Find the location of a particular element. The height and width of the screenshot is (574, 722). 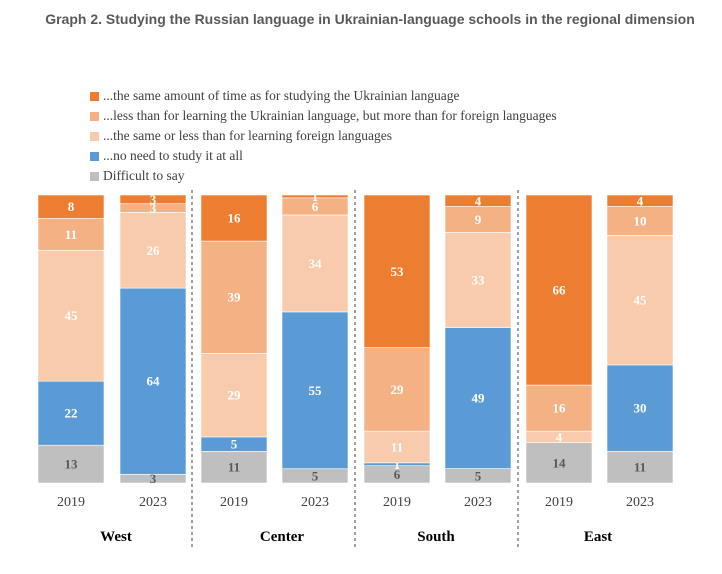

data-label: 13 is located at coordinates (72, 464).